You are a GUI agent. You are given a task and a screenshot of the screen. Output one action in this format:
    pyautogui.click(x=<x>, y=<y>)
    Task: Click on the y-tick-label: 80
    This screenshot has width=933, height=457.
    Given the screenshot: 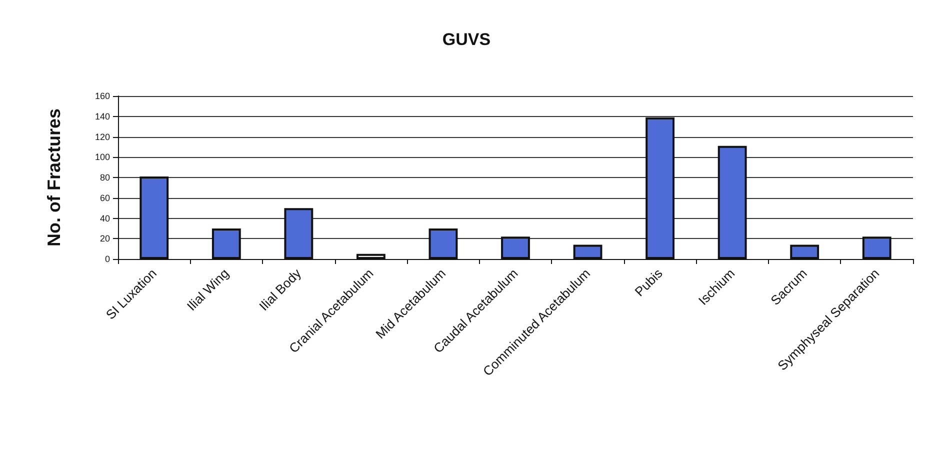 What is the action you would take?
    pyautogui.click(x=105, y=177)
    